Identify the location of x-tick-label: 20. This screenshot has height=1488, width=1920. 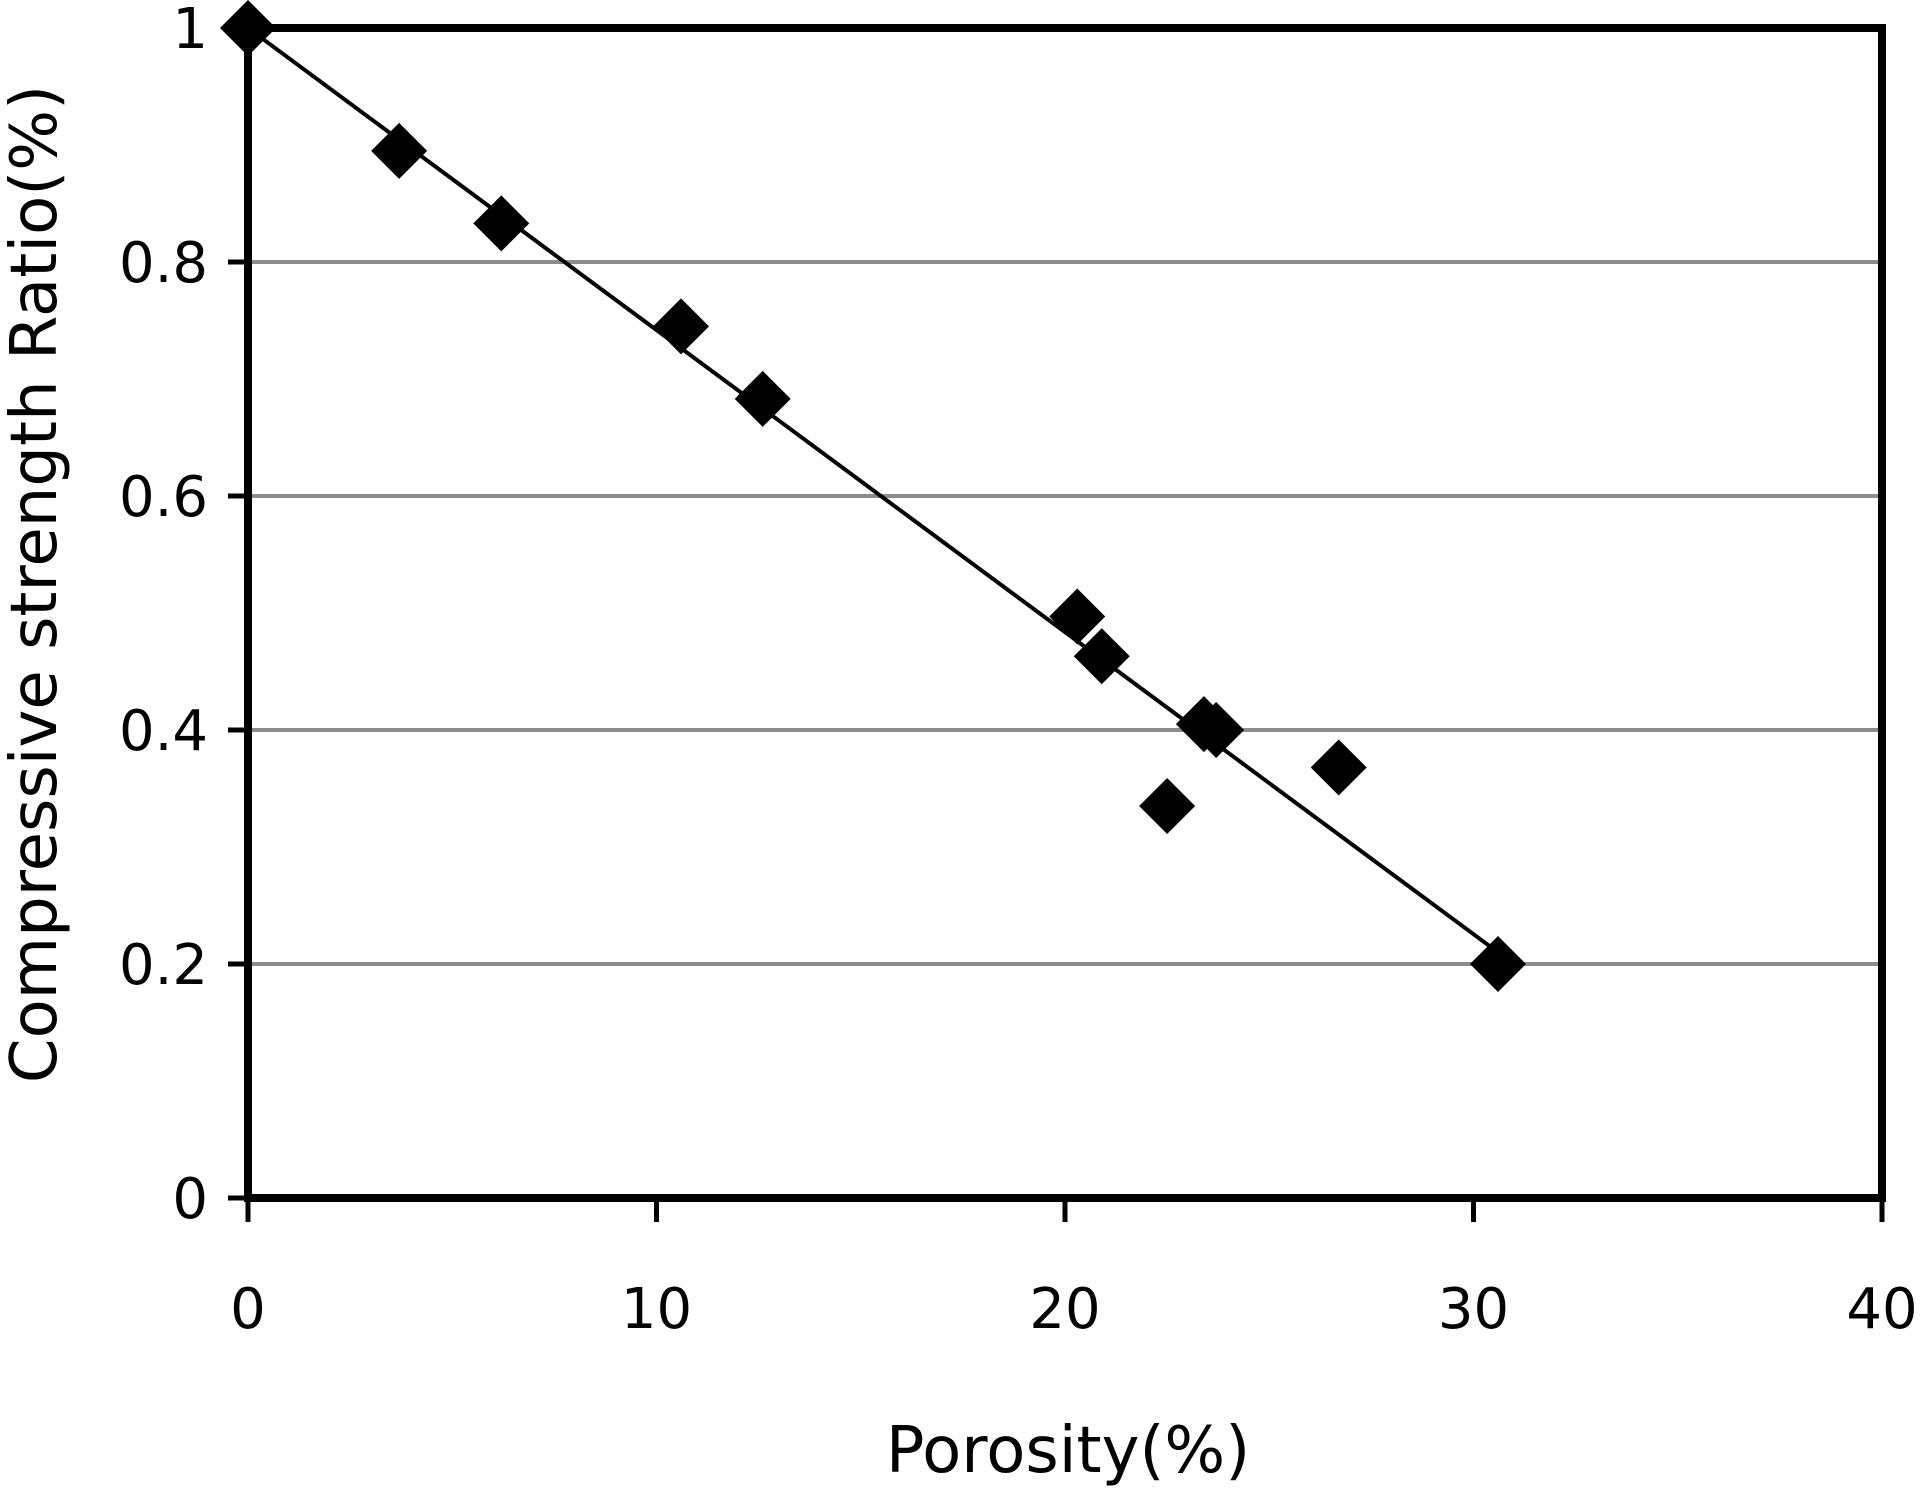
(1064, 1309).